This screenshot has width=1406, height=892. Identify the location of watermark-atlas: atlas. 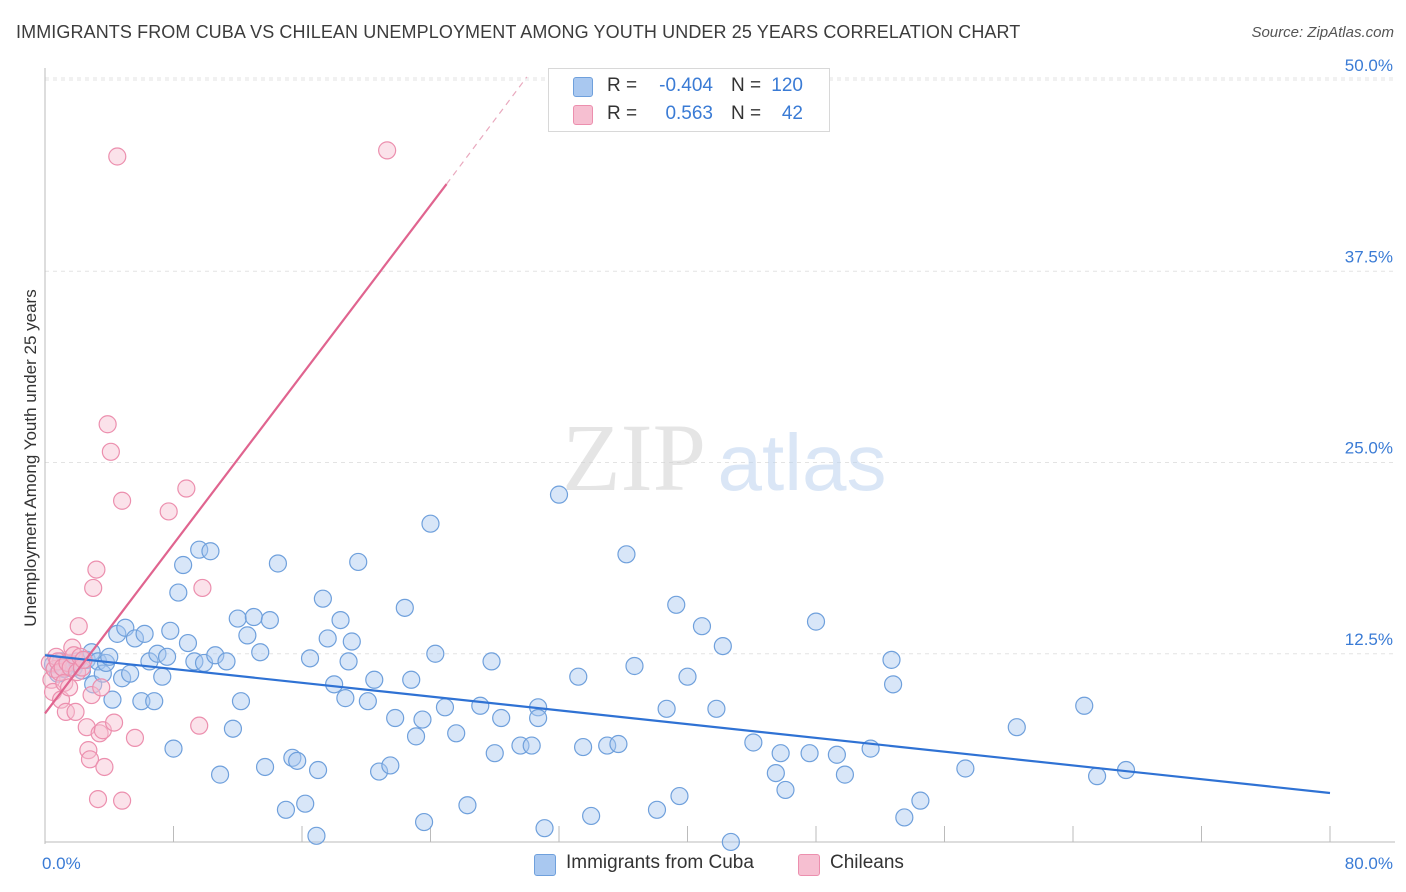
(802, 462).